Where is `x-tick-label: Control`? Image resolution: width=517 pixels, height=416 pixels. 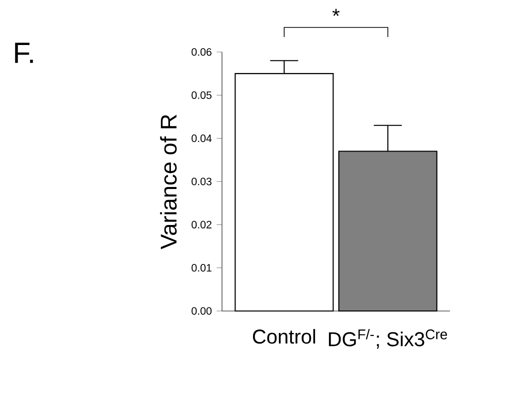 x-tick-label: Control is located at coordinates (284, 336).